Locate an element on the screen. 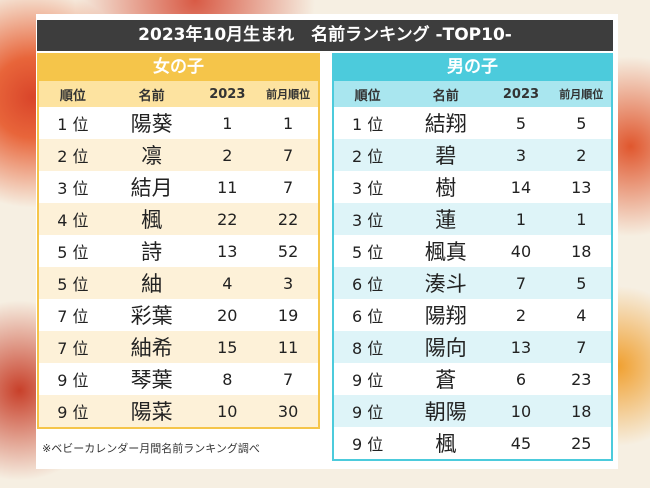  table-row: 9 位 琴葉 8 7 is located at coordinates (178, 379).